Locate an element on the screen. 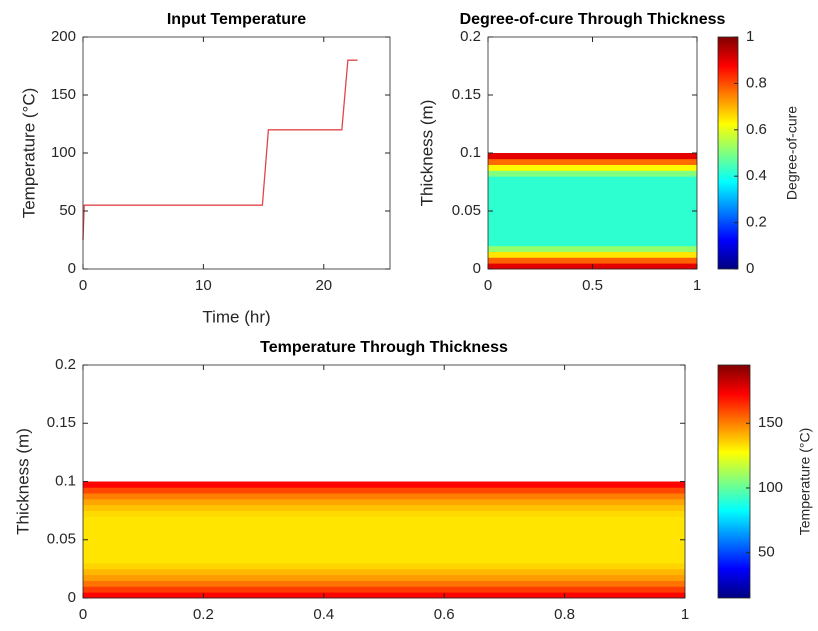  x-tick-label: 0.4 is located at coordinates (323, 614).